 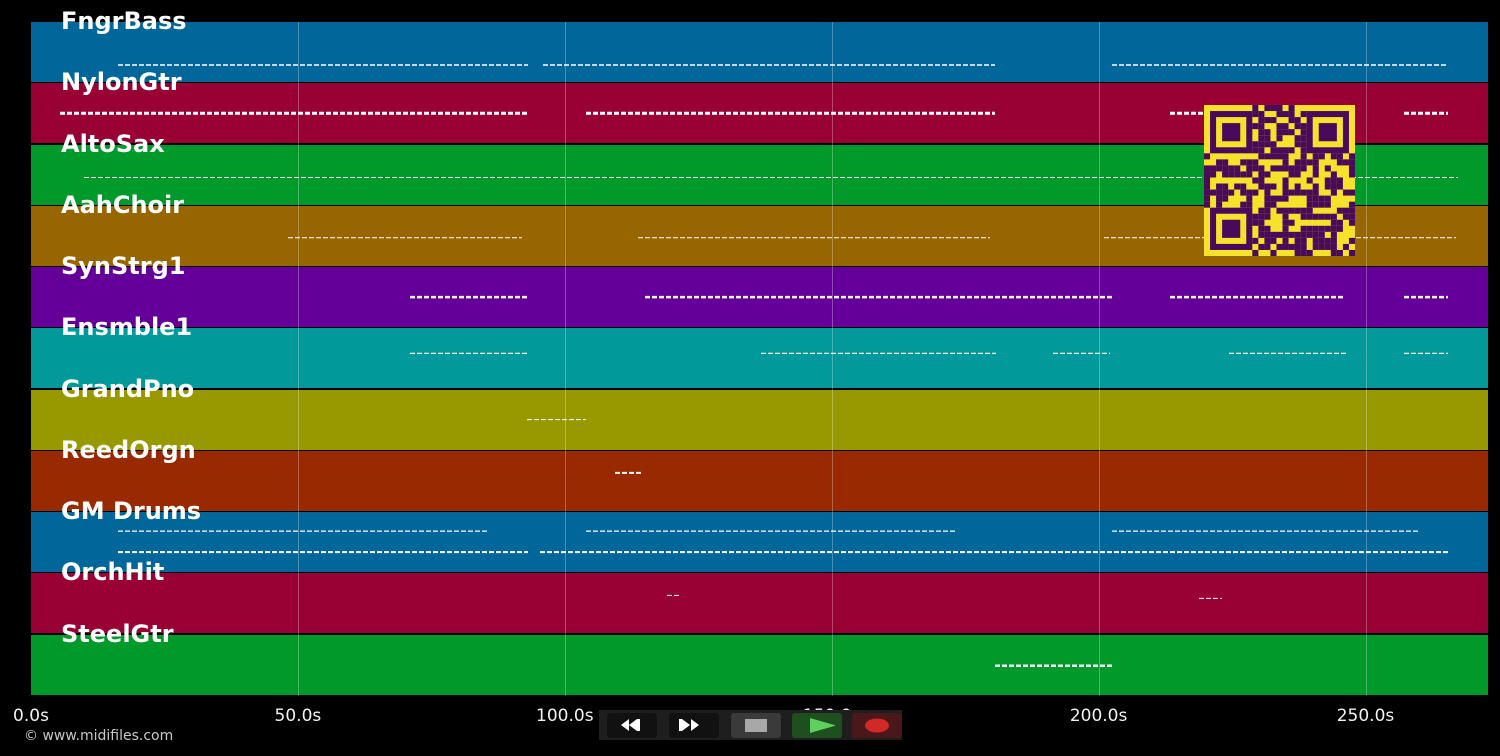 I want to click on play-button, so click(x=817, y=725).